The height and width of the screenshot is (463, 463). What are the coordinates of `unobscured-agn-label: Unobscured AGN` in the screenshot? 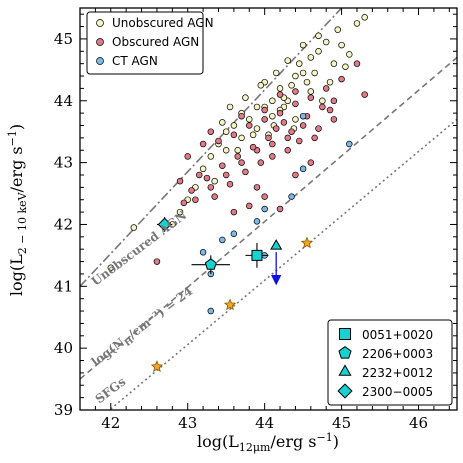 It's located at (139, 248).